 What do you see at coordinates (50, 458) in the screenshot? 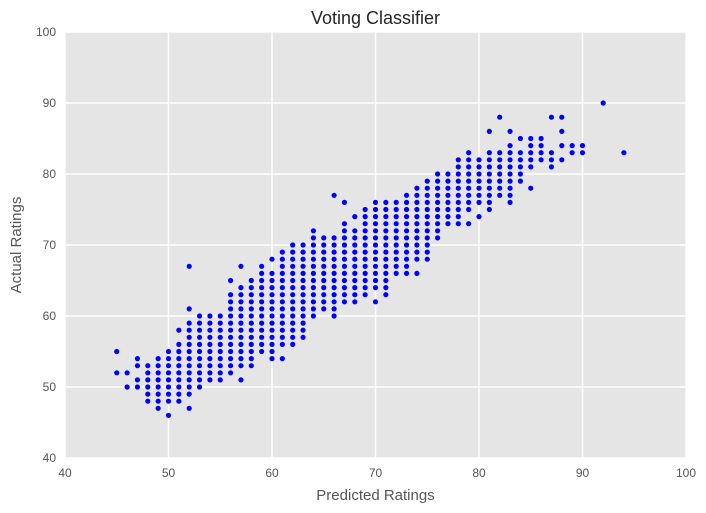
I see `y-tick-label: 40` at bounding box center [50, 458].